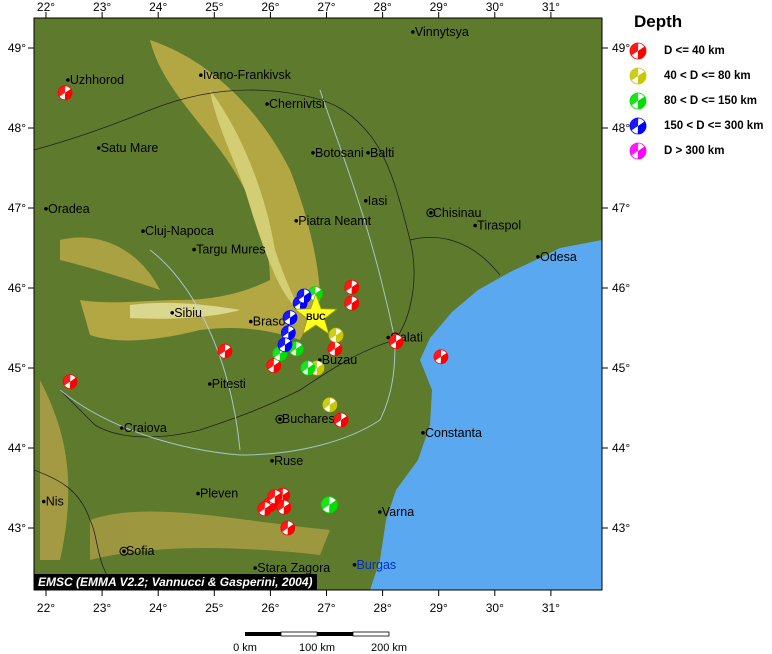 Image resolution: width=772 pixels, height=654 pixels. I want to click on city-balti: Balti, so click(380, 153).